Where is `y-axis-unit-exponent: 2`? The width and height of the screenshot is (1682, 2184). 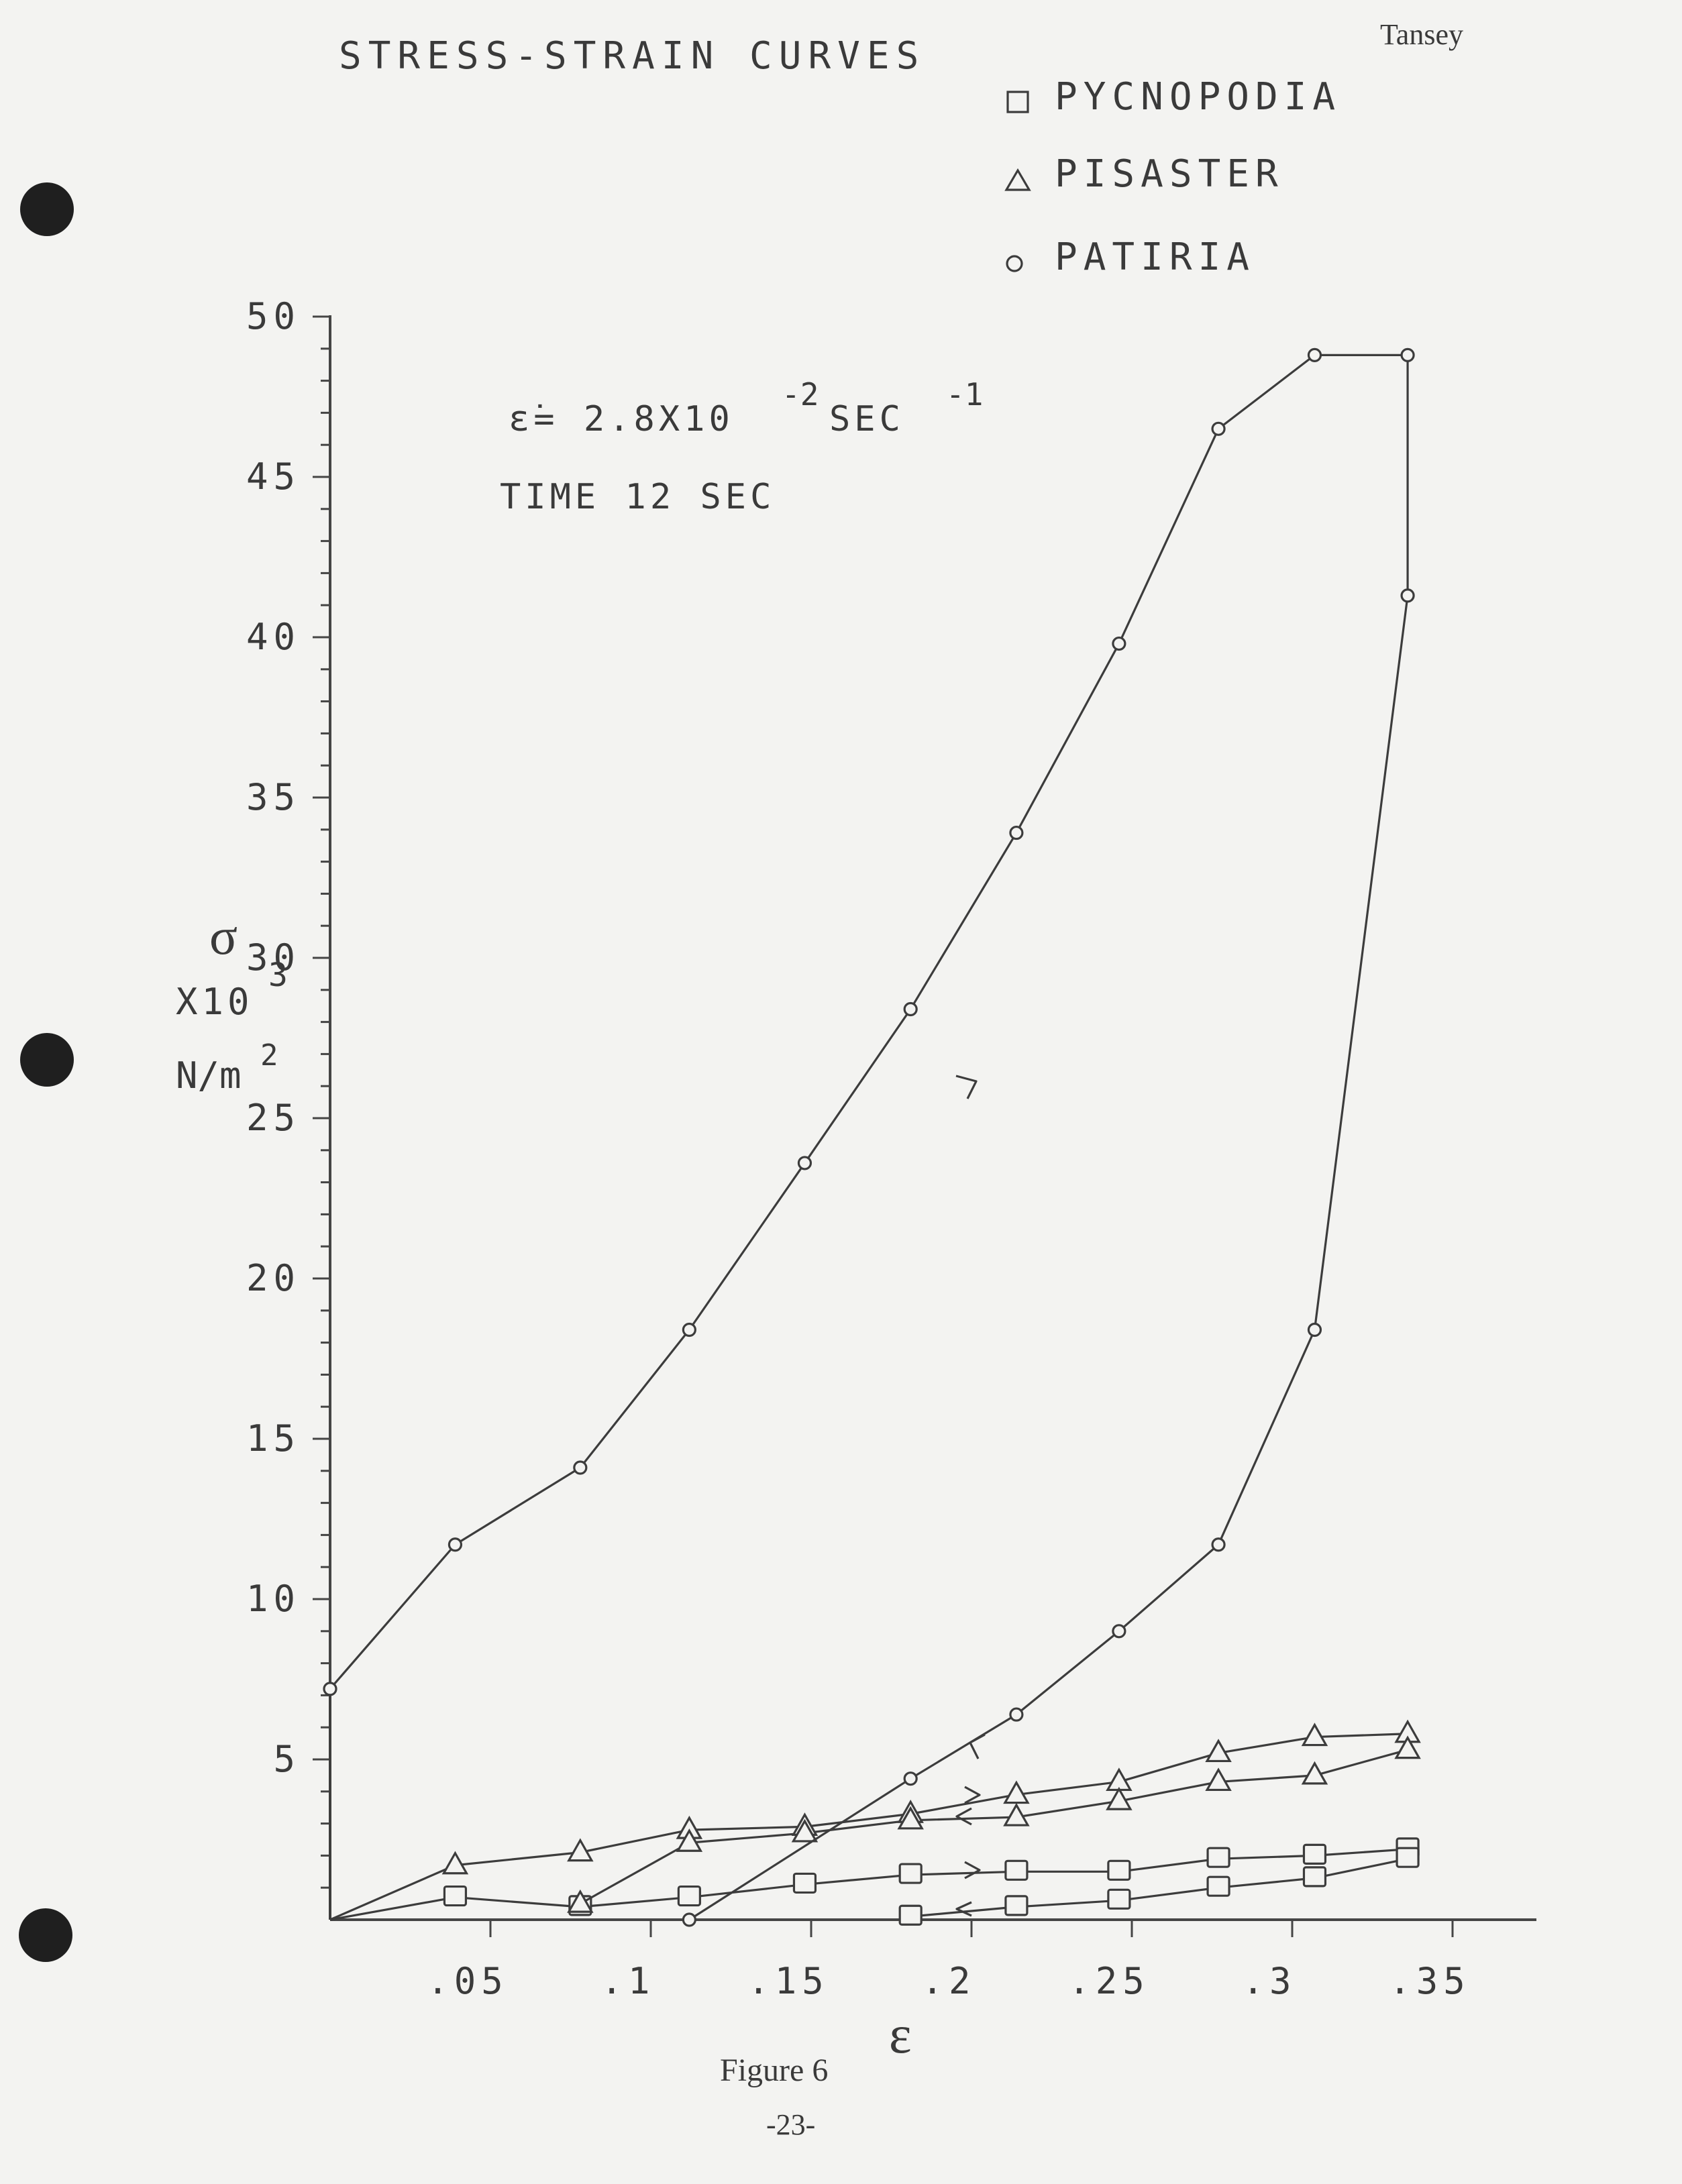 y-axis-unit-exponent: 2 is located at coordinates (269, 1056).